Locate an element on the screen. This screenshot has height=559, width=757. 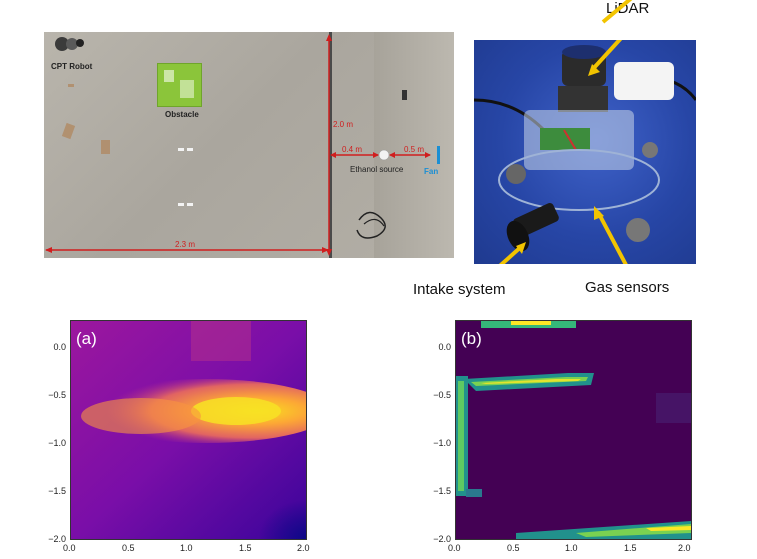
robot-photo is located at coordinates (585, 152).